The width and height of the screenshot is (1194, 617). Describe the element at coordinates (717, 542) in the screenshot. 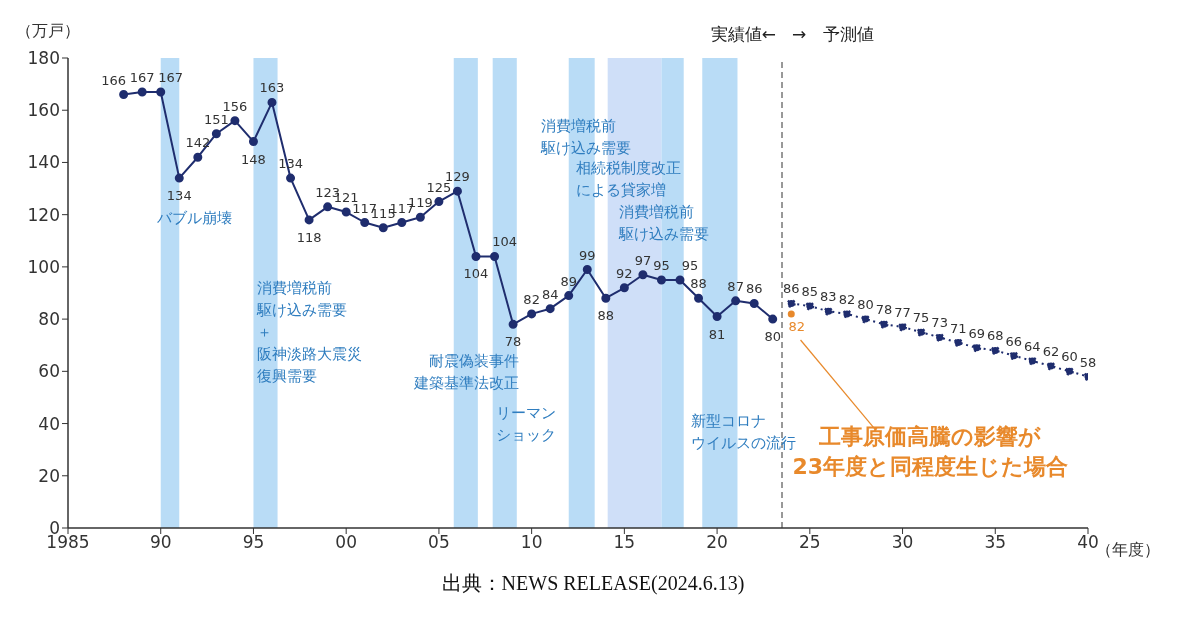

I see `x-tick-label: 20` at that location.